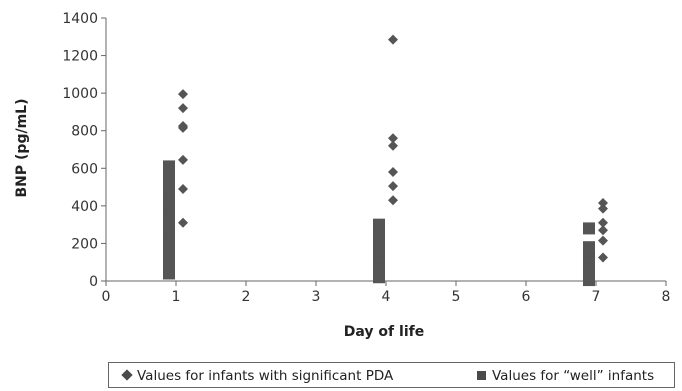  What do you see at coordinates (84, 132) in the screenshot?
I see `y-tick-label: 800` at bounding box center [84, 132].